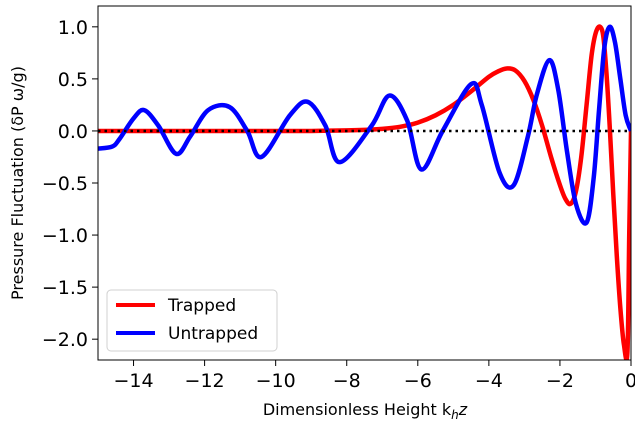 The height and width of the screenshot is (421, 635). I want to click on x-axis-label-subscript: h, so click(455, 414).